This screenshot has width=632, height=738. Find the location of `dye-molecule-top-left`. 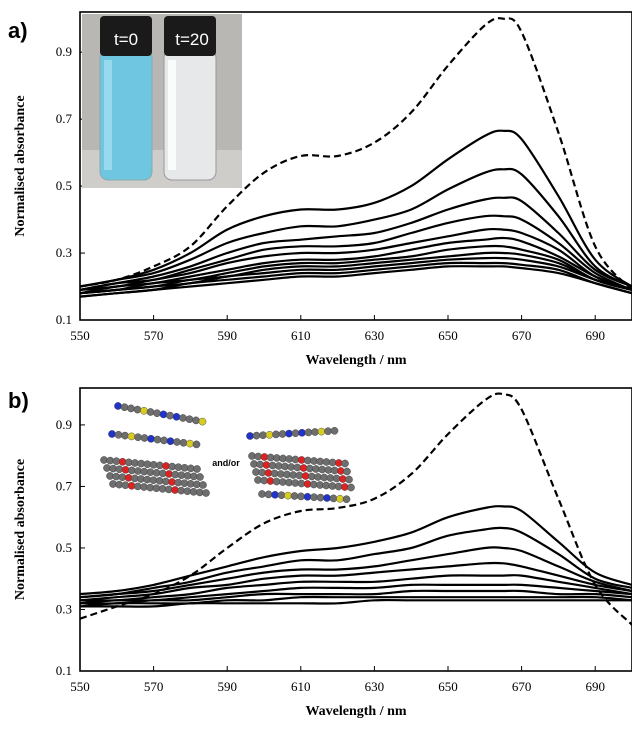

dye-molecule-top-left is located at coordinates (160, 414).